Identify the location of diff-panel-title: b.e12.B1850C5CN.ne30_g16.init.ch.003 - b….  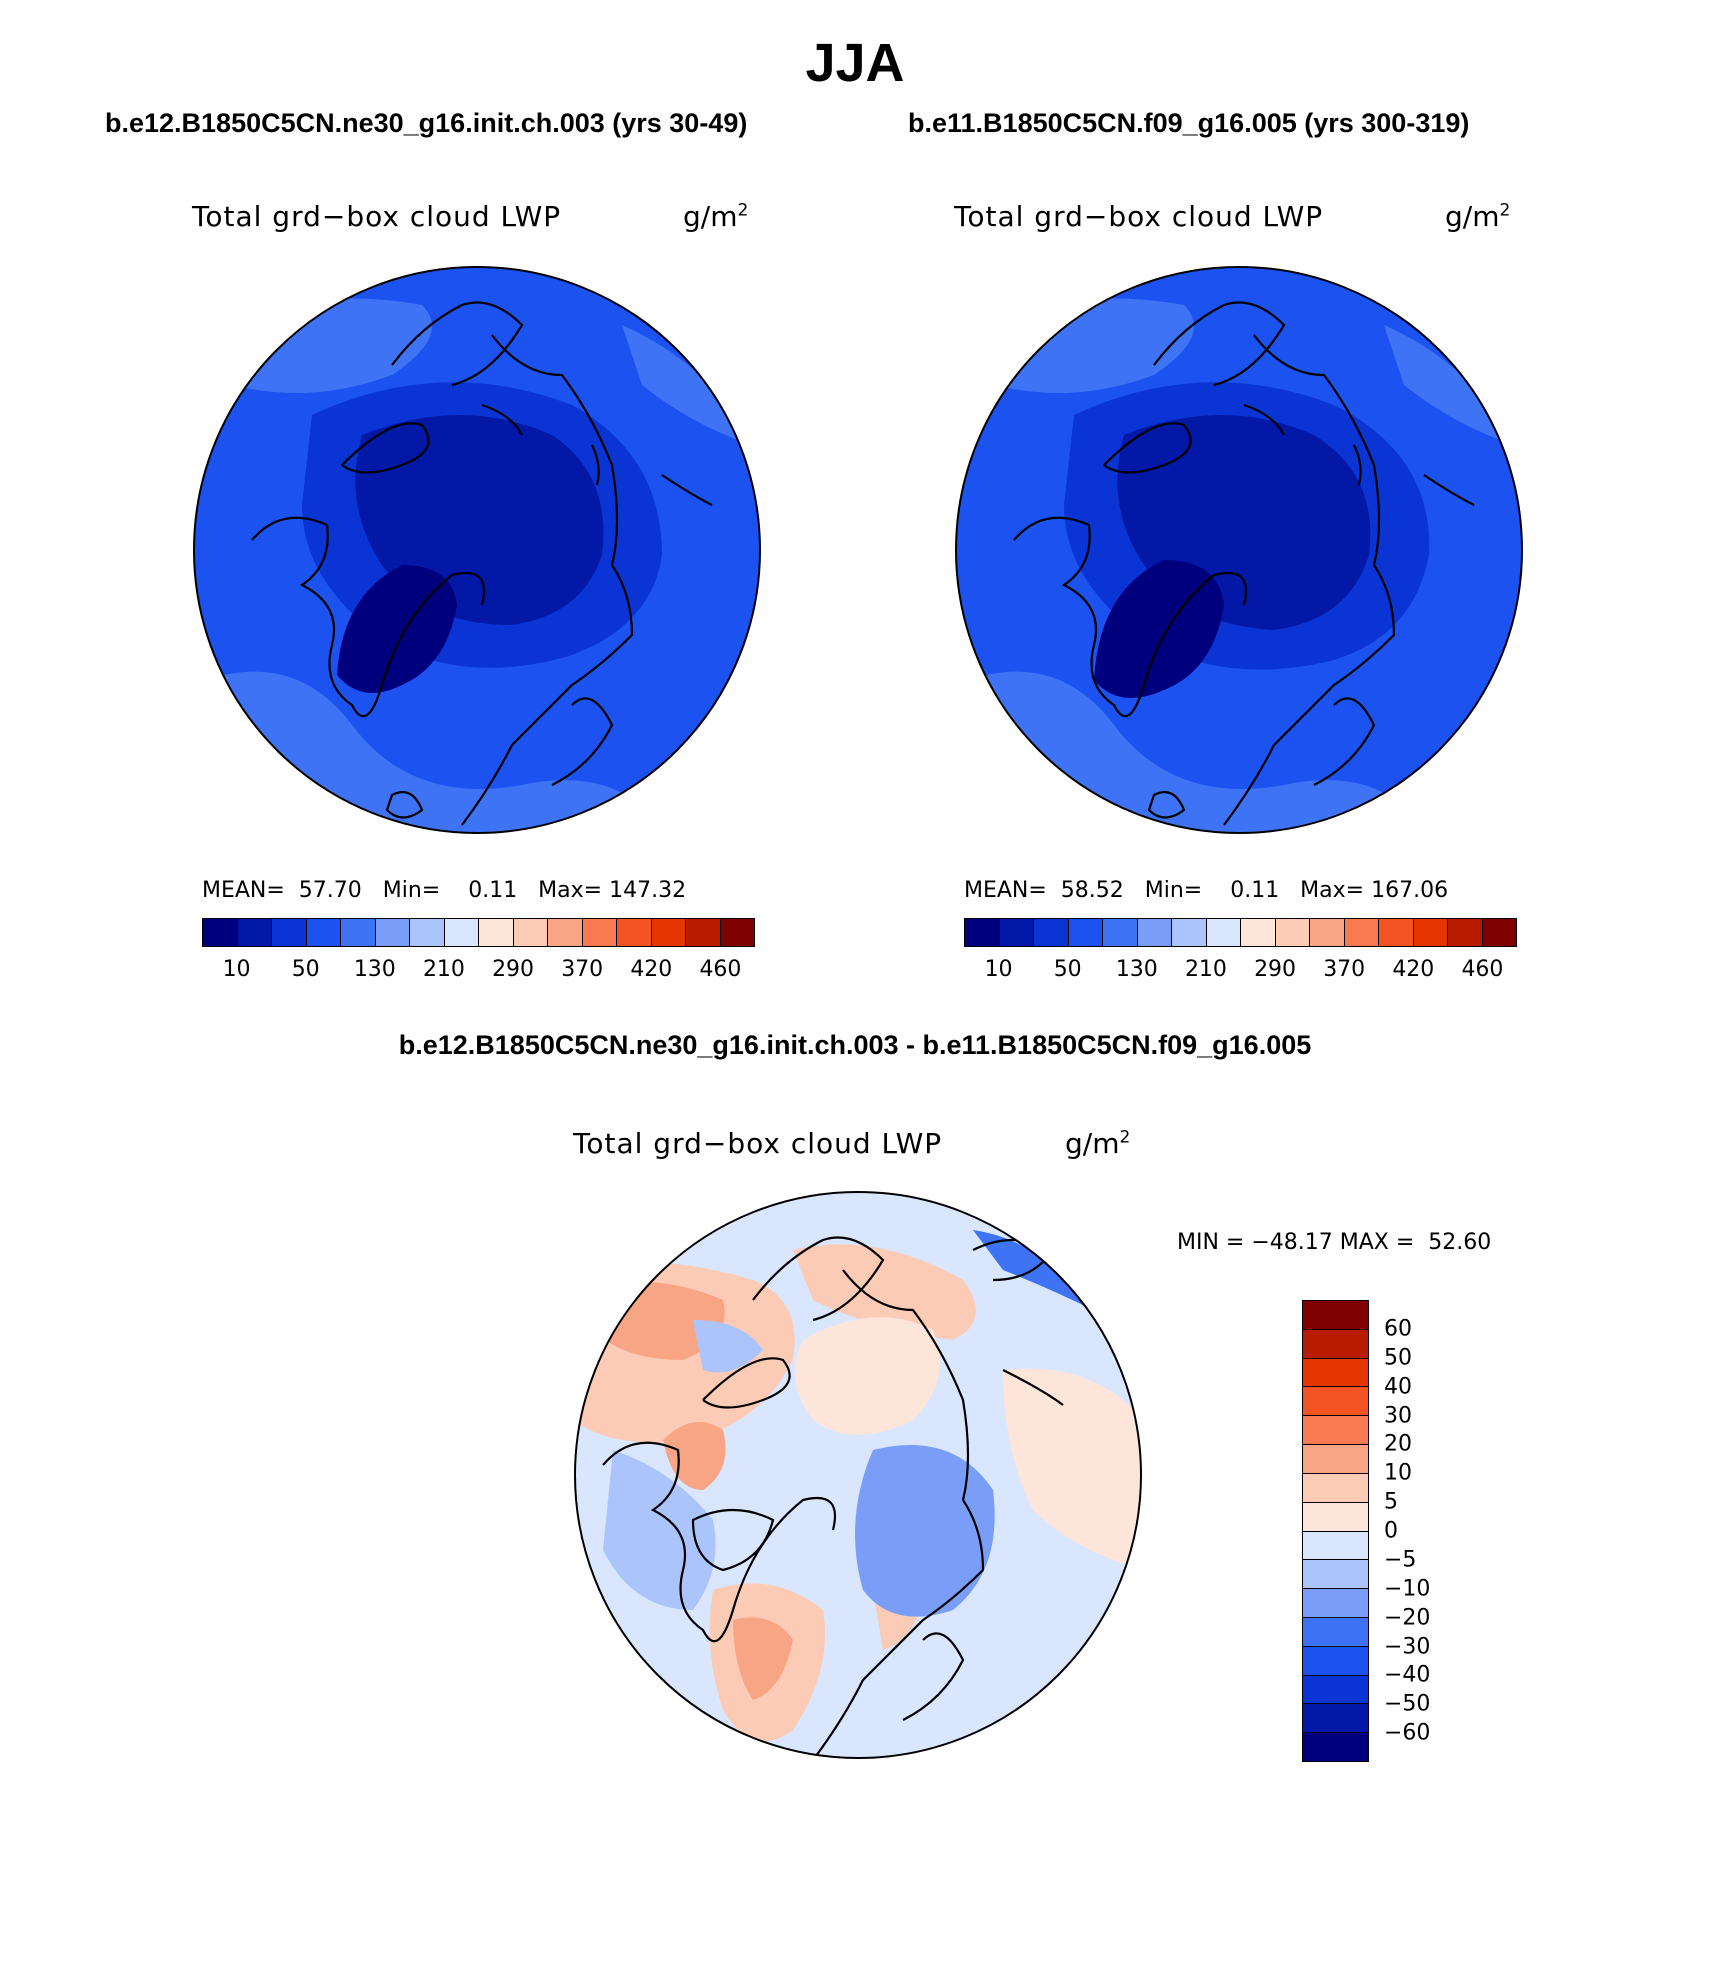
(855, 1045).